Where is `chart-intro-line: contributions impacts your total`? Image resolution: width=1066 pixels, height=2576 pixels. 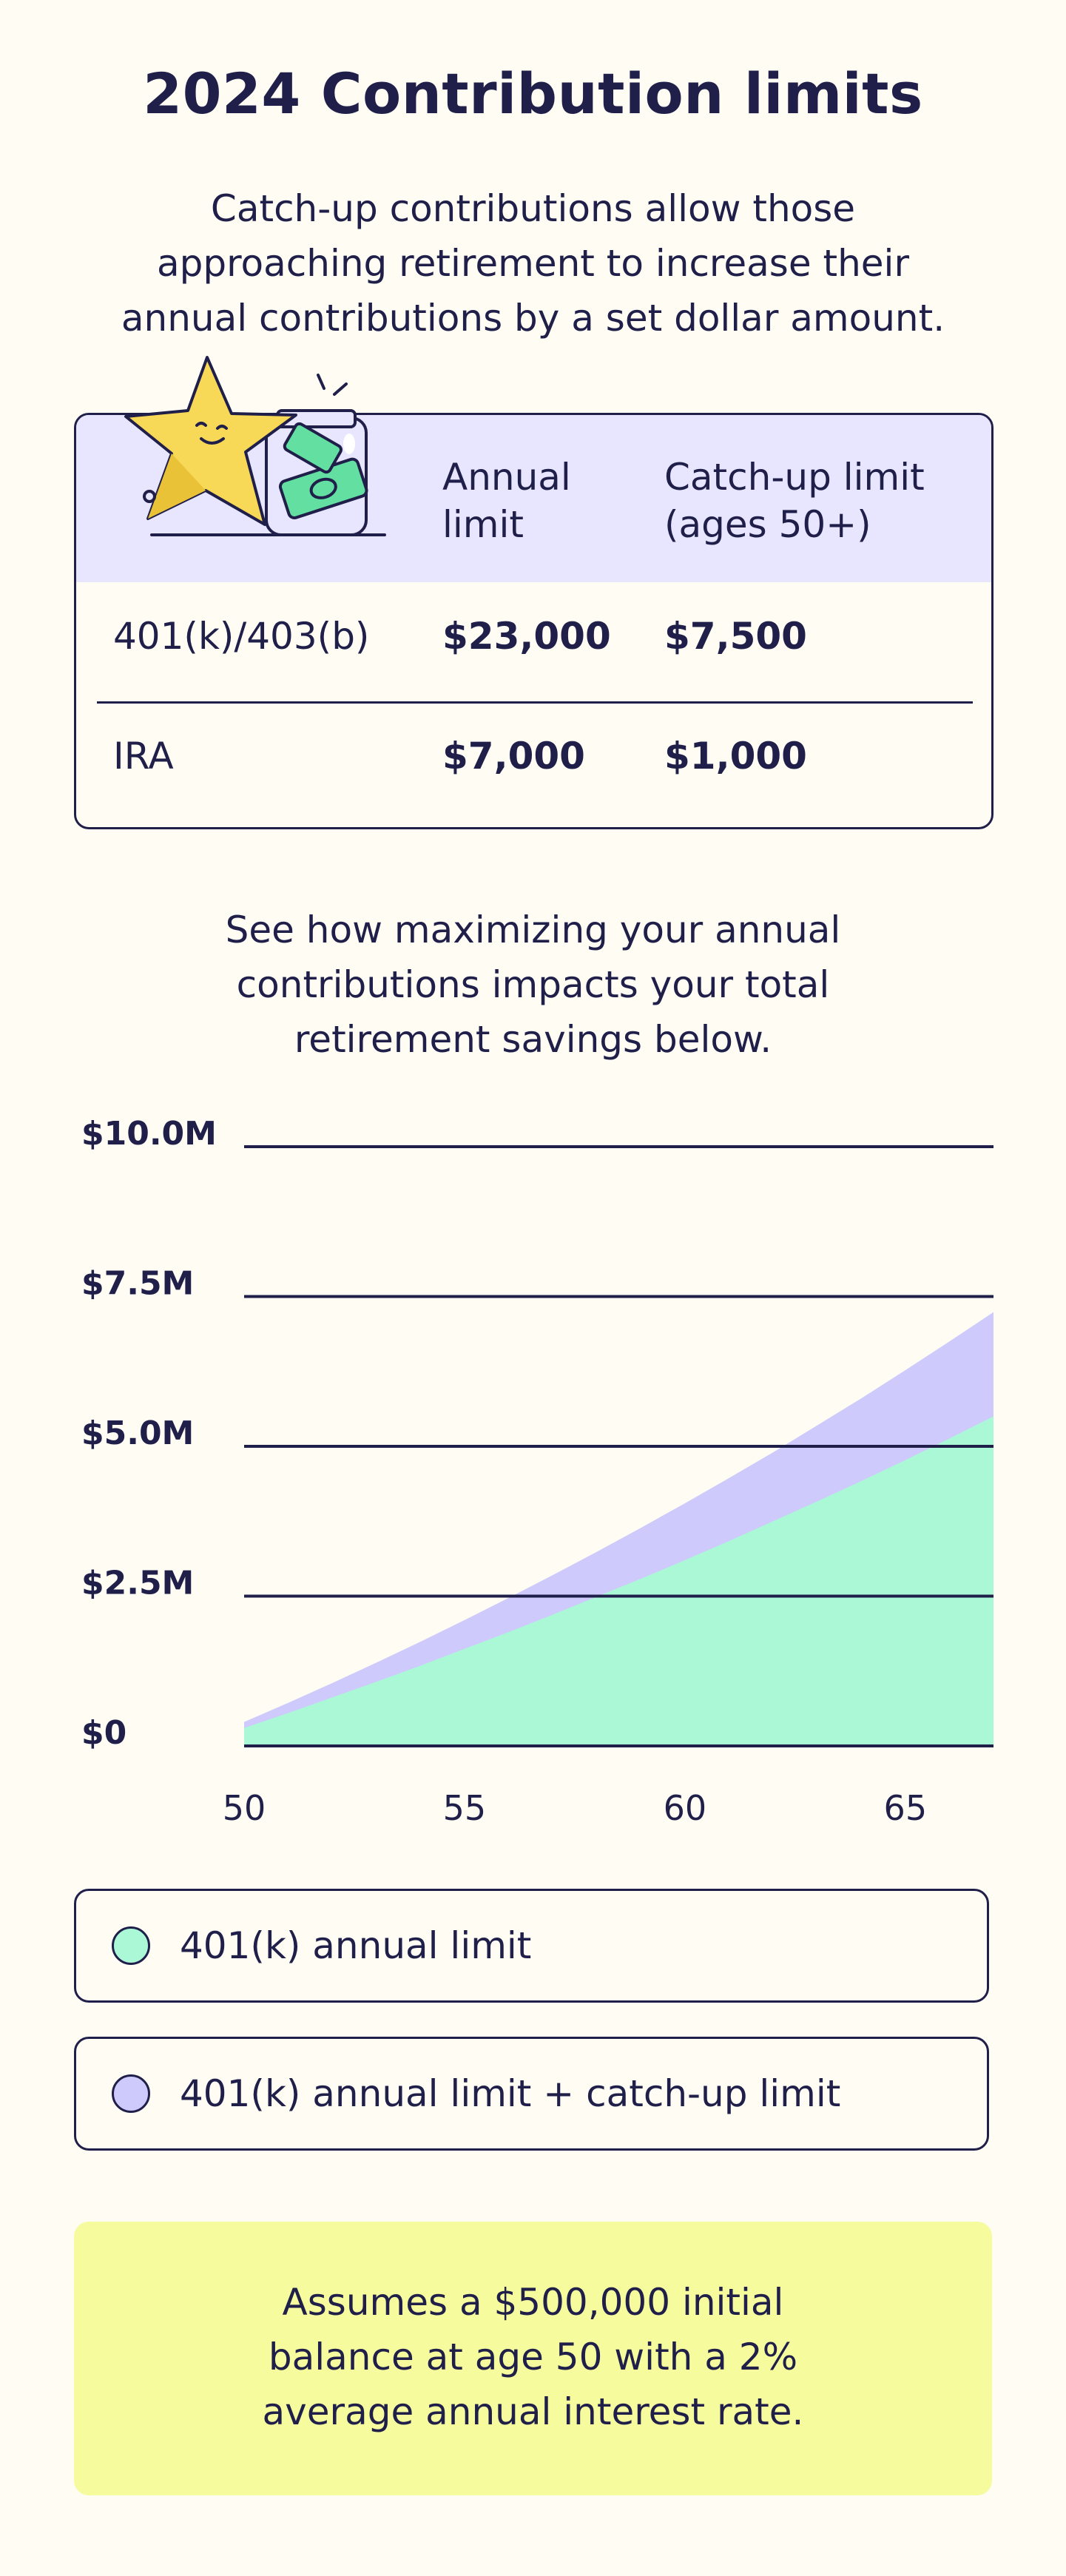 chart-intro-line: contributions impacts your total is located at coordinates (533, 984).